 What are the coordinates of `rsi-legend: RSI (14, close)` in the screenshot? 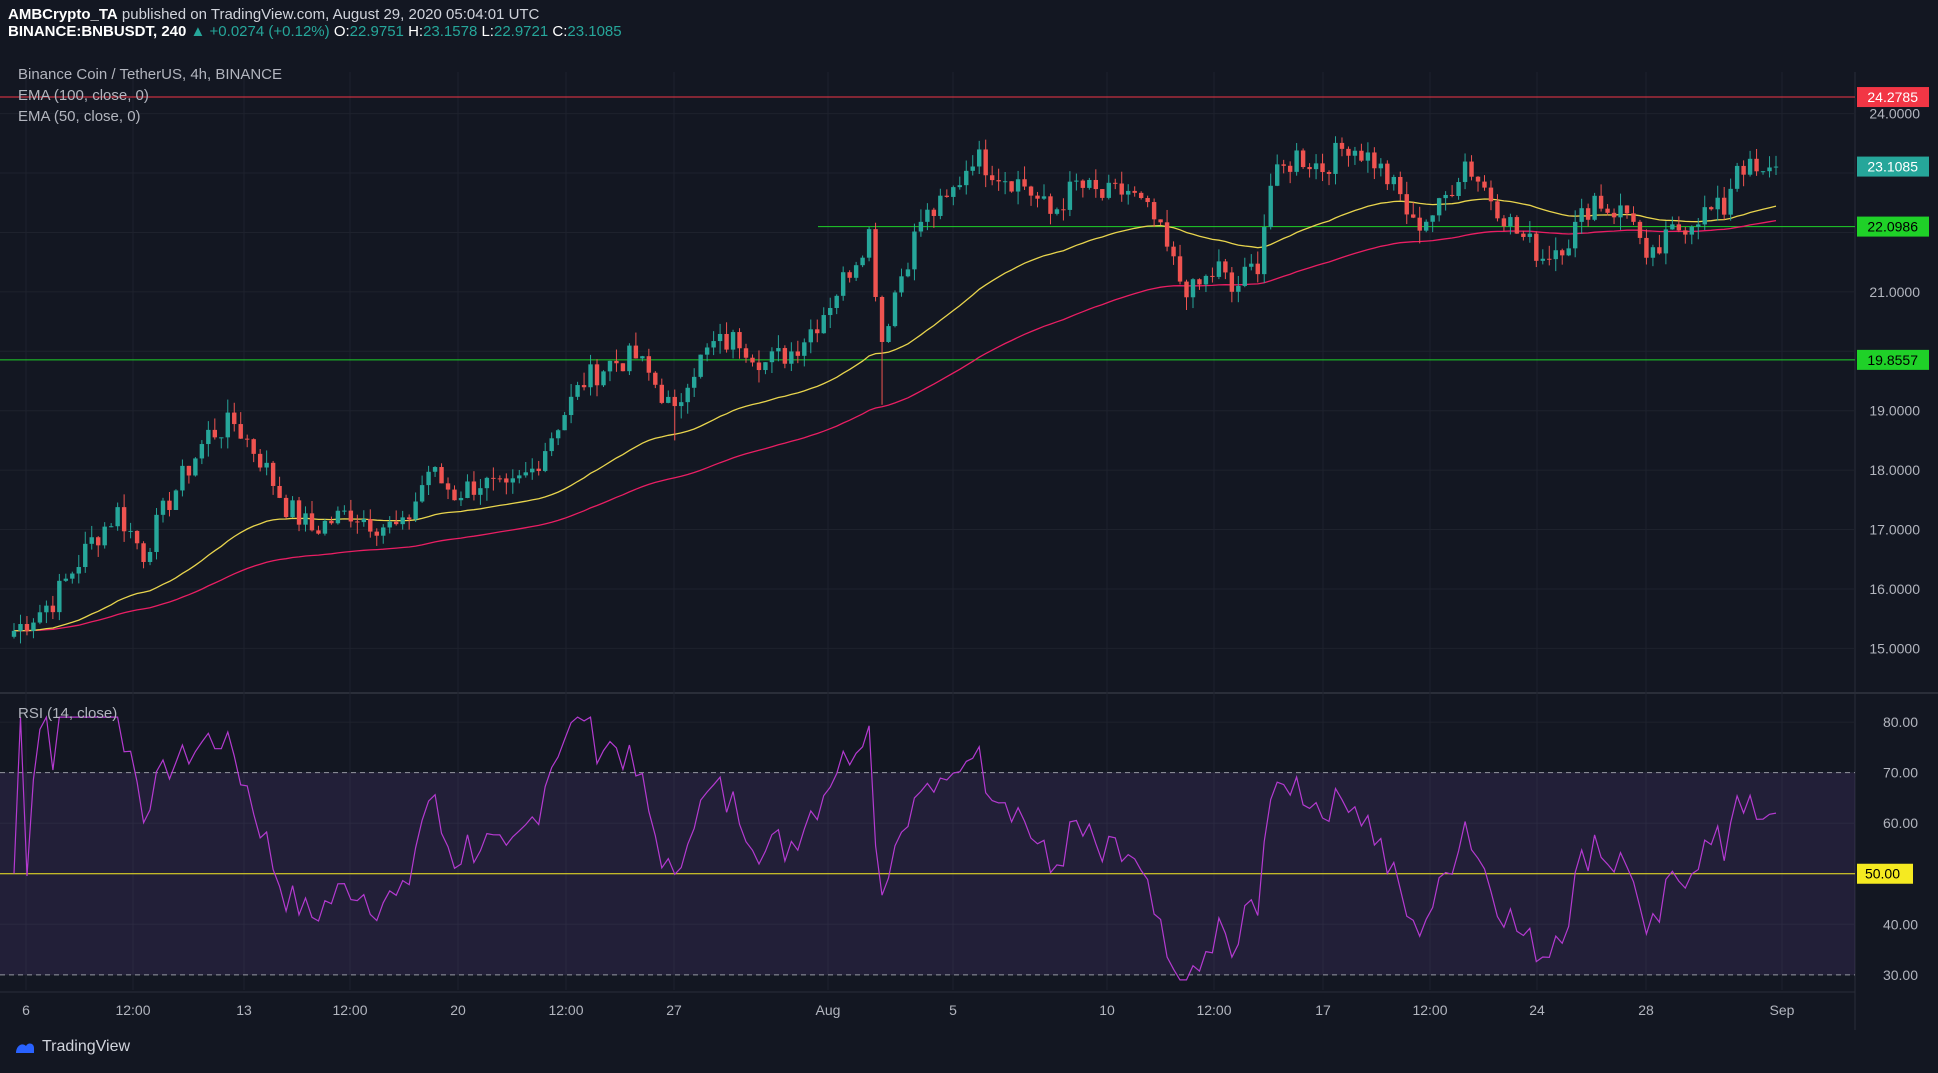 It's located at (68, 713).